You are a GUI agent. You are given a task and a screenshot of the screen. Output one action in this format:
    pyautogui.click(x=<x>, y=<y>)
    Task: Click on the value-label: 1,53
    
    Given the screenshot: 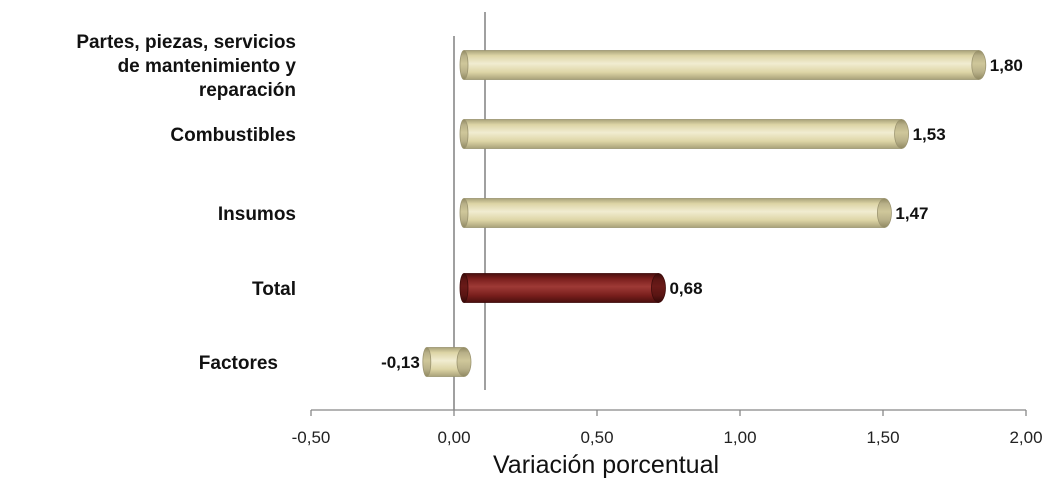 What is the action you would take?
    pyautogui.click(x=929, y=134)
    